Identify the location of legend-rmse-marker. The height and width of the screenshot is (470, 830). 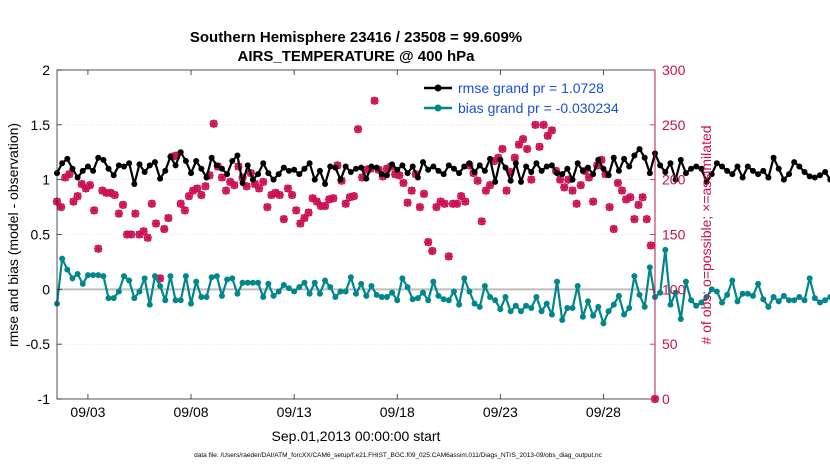
(438, 88).